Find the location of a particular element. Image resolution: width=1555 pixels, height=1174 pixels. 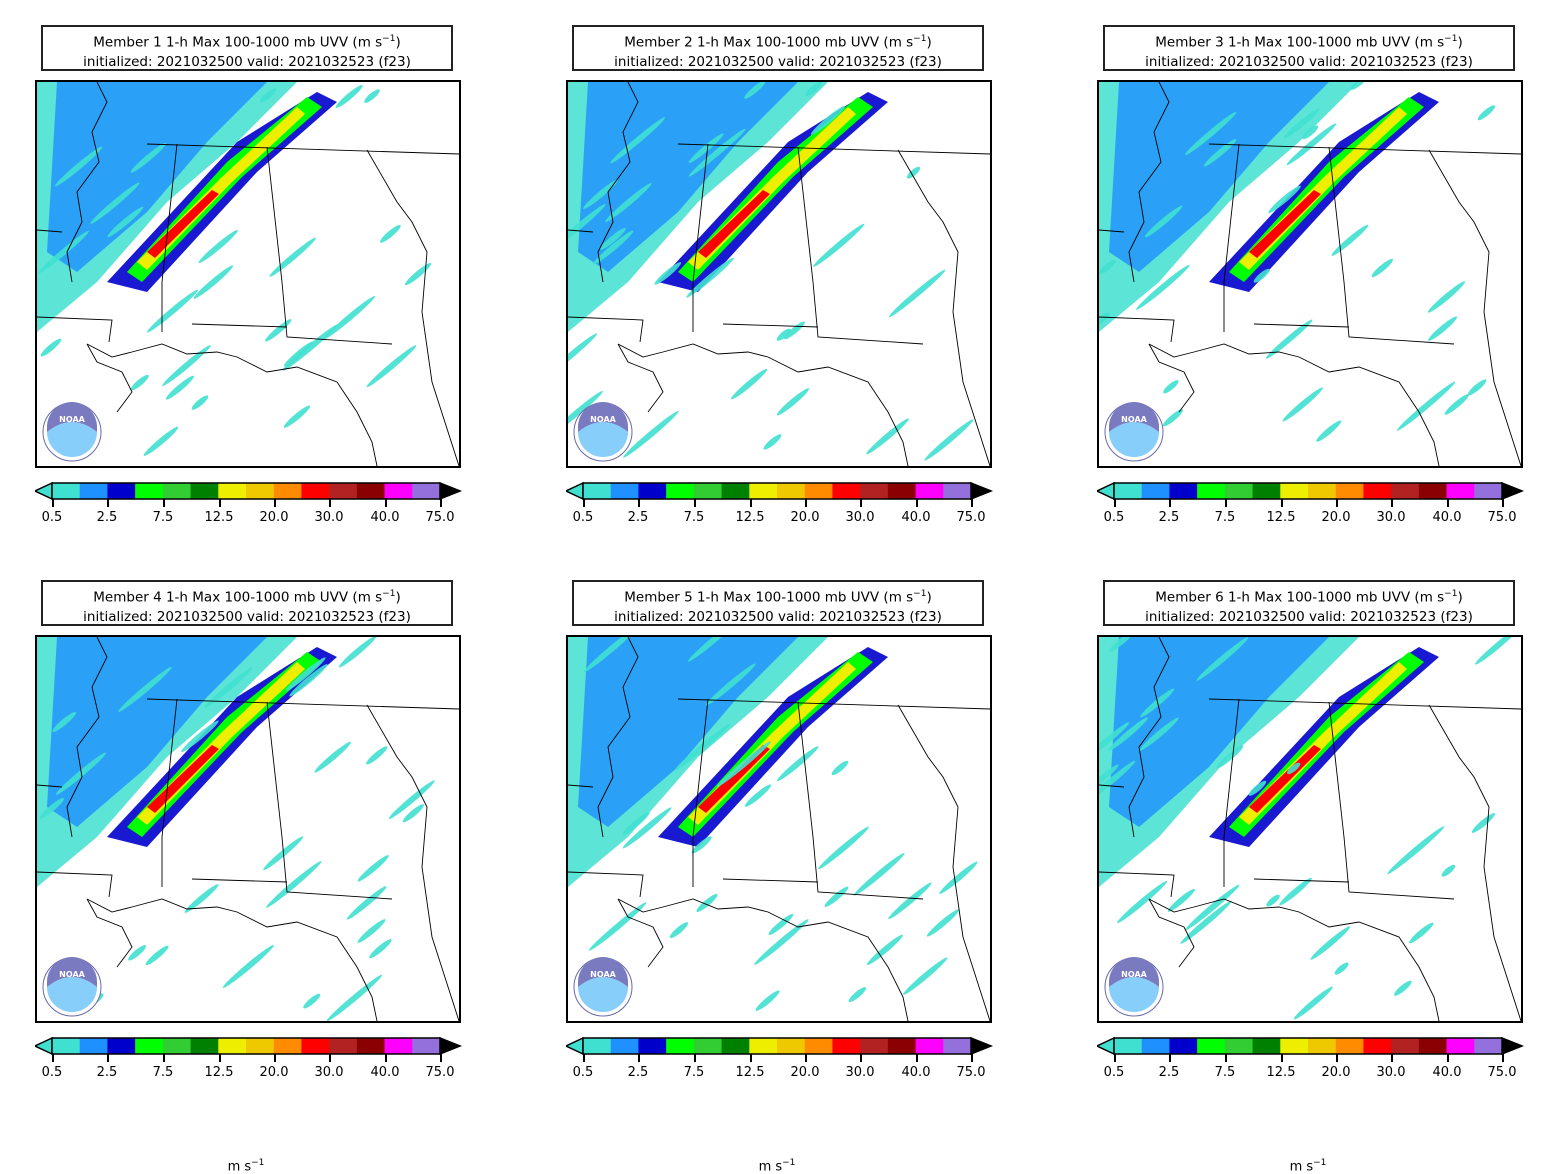

member-label: Member 5 1-h Max 100-1000 mb UVV is located at coordinates (752, 597).